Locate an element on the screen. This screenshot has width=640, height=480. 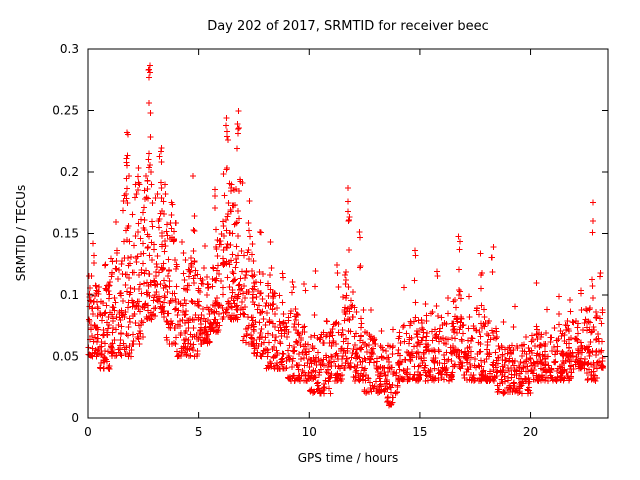
y-tick-label: 0.1 is located at coordinates (69, 295).